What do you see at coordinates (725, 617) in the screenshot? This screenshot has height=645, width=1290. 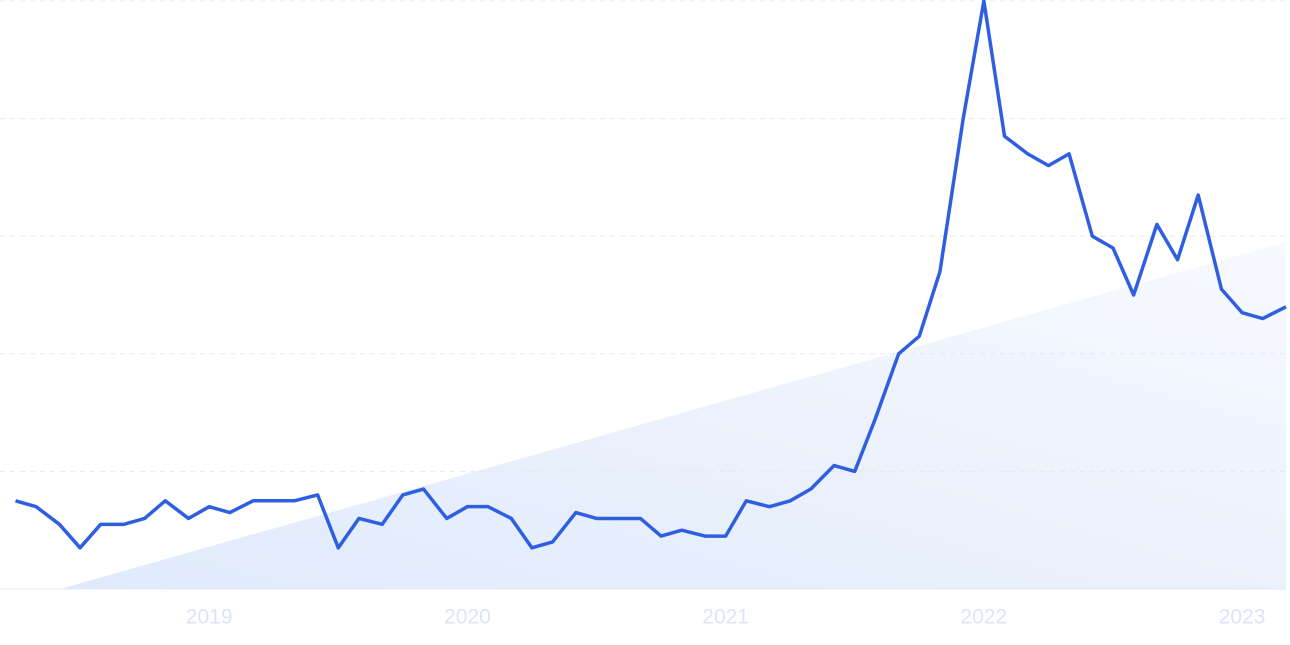 I see `x-tick-label: 2021` at bounding box center [725, 617].